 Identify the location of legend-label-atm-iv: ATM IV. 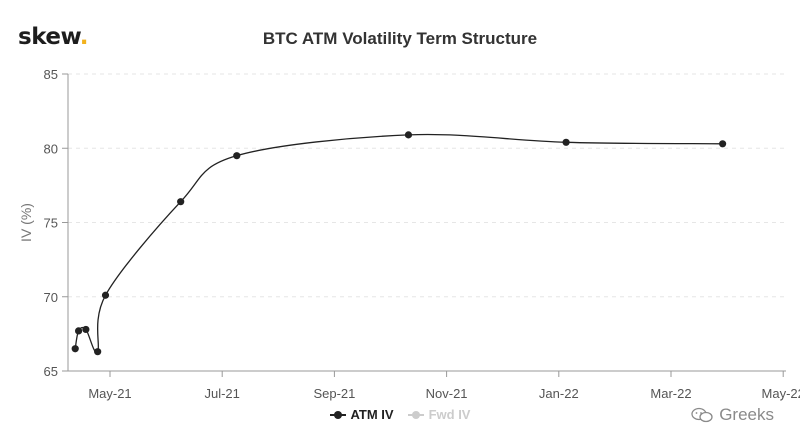
(372, 414).